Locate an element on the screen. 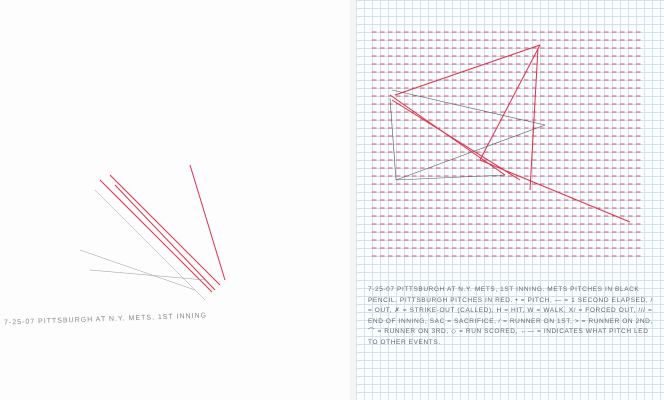 This screenshot has width=664, height=400. sheet-divider is located at coordinates (353, 200).